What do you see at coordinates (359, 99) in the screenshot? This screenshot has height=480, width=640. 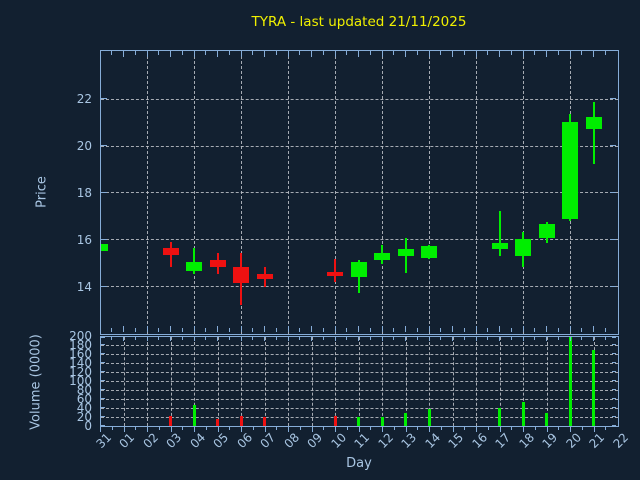 I see `price-gridline` at bounding box center [359, 99].